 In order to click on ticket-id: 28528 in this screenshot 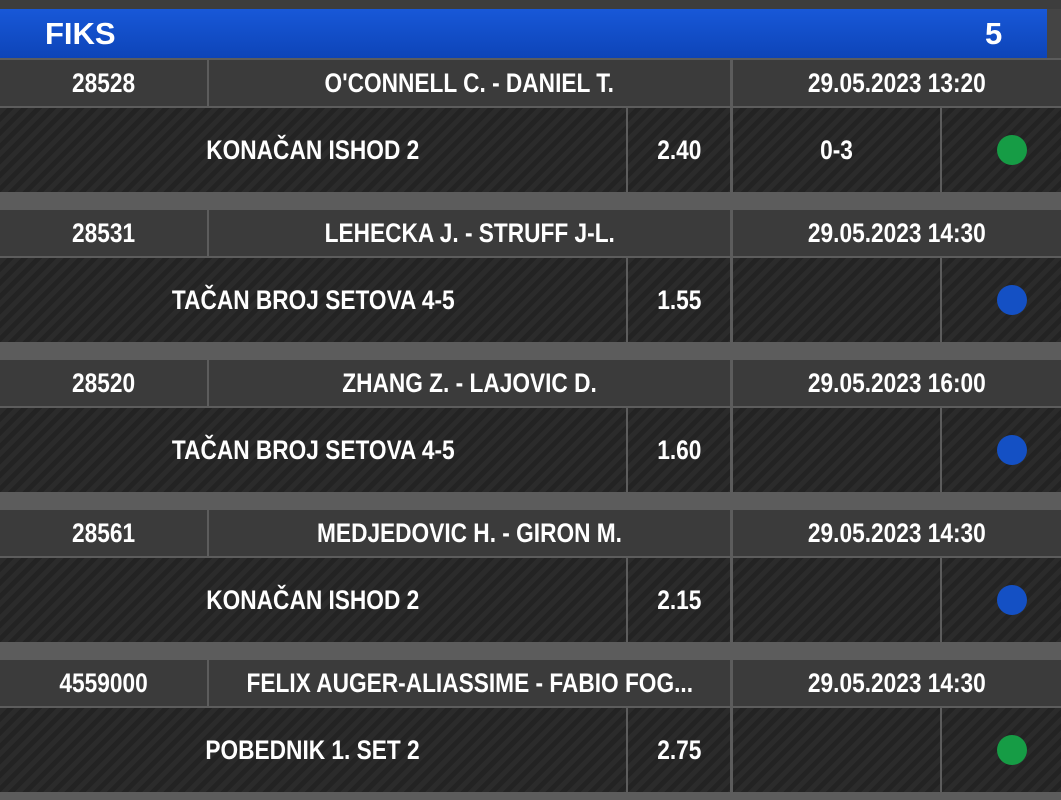, I will do `click(103, 82)`.